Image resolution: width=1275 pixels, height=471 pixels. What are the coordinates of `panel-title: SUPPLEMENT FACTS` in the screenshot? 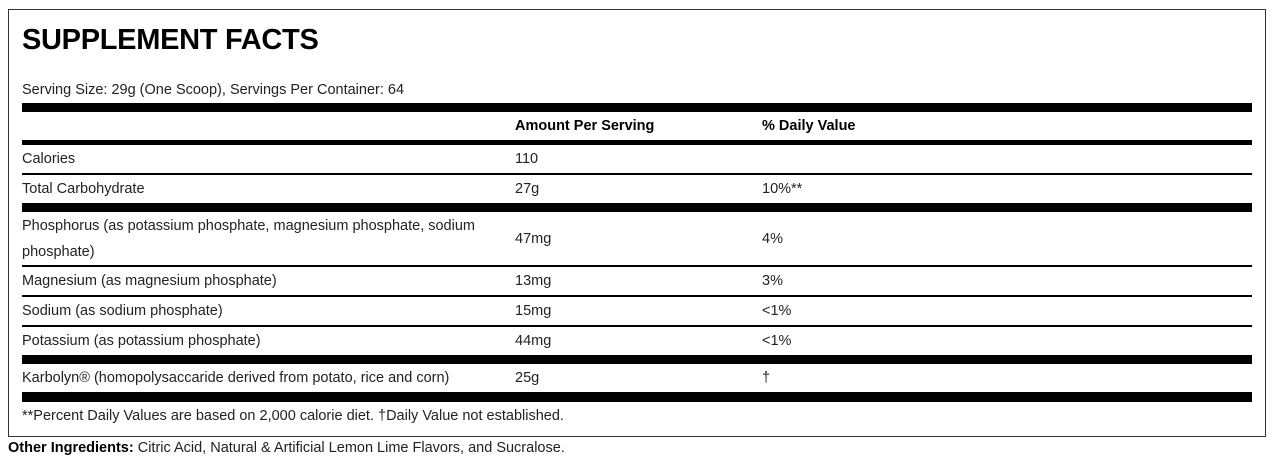 It's located at (170, 40).